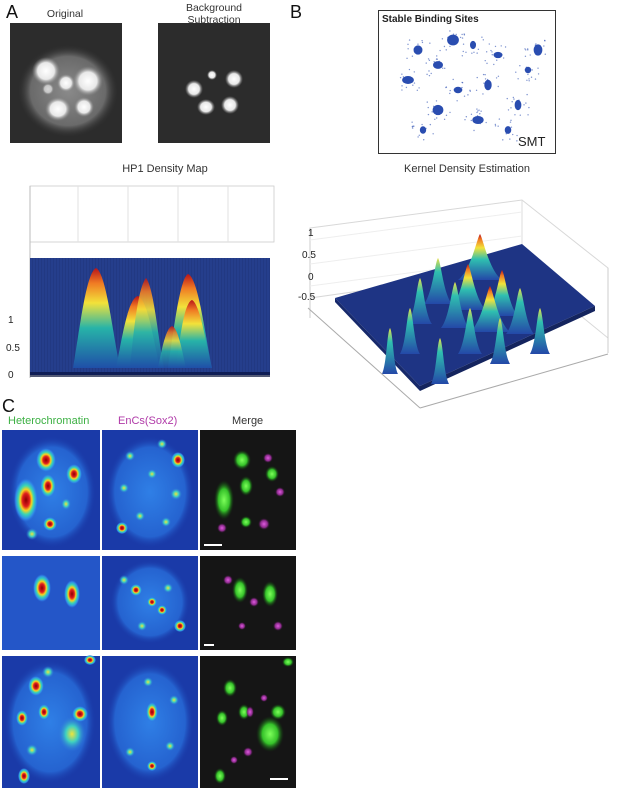 The width and height of the screenshot is (617, 790). What do you see at coordinates (296, 12) in the screenshot?
I see `panel-letter-b: B` at bounding box center [296, 12].